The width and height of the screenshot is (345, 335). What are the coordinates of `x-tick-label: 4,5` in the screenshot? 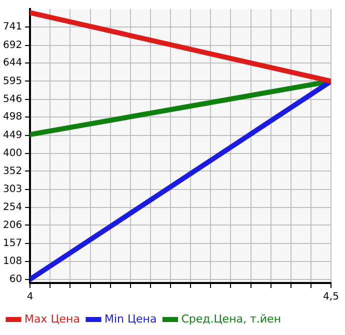 It's located at (331, 297).